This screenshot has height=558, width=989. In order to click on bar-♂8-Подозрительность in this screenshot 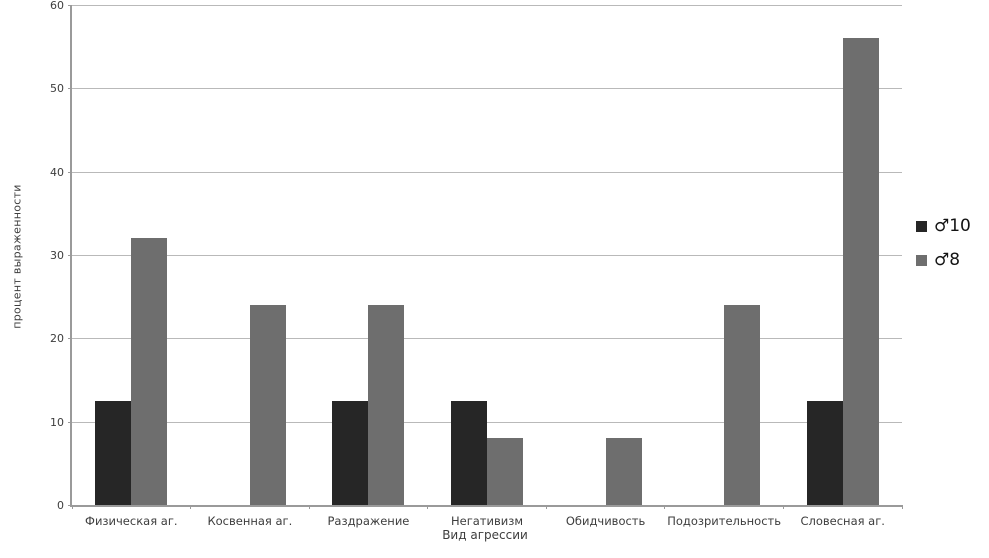, I will do `click(742, 405)`.